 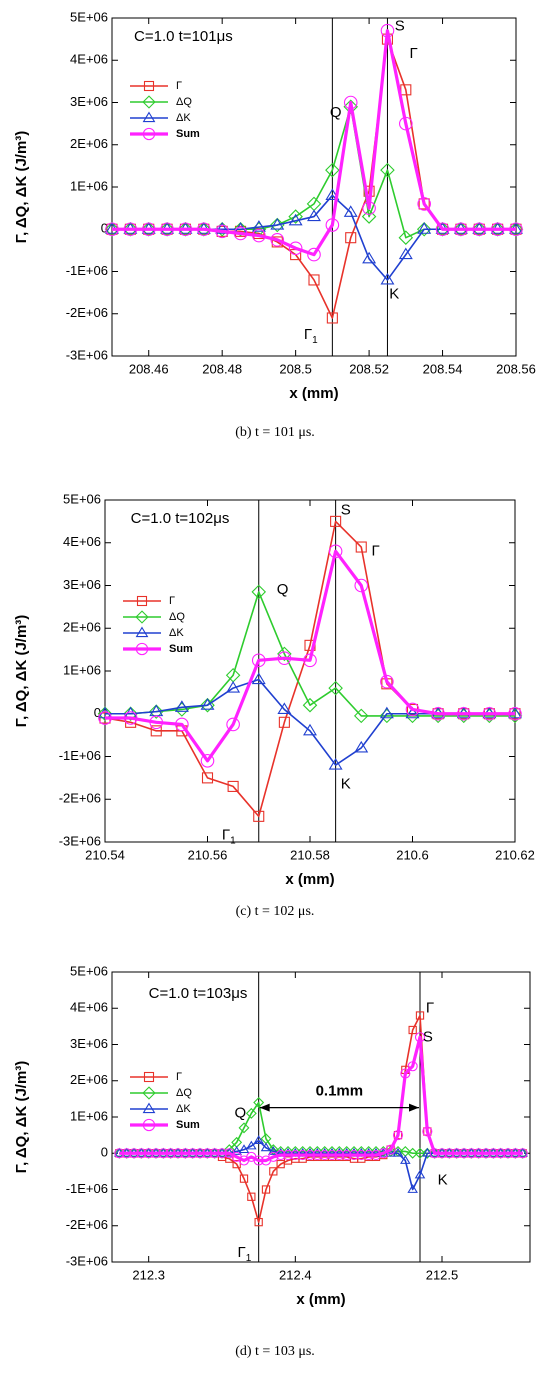 I want to click on x-tick-label: 212.3, so click(x=148, y=1274).